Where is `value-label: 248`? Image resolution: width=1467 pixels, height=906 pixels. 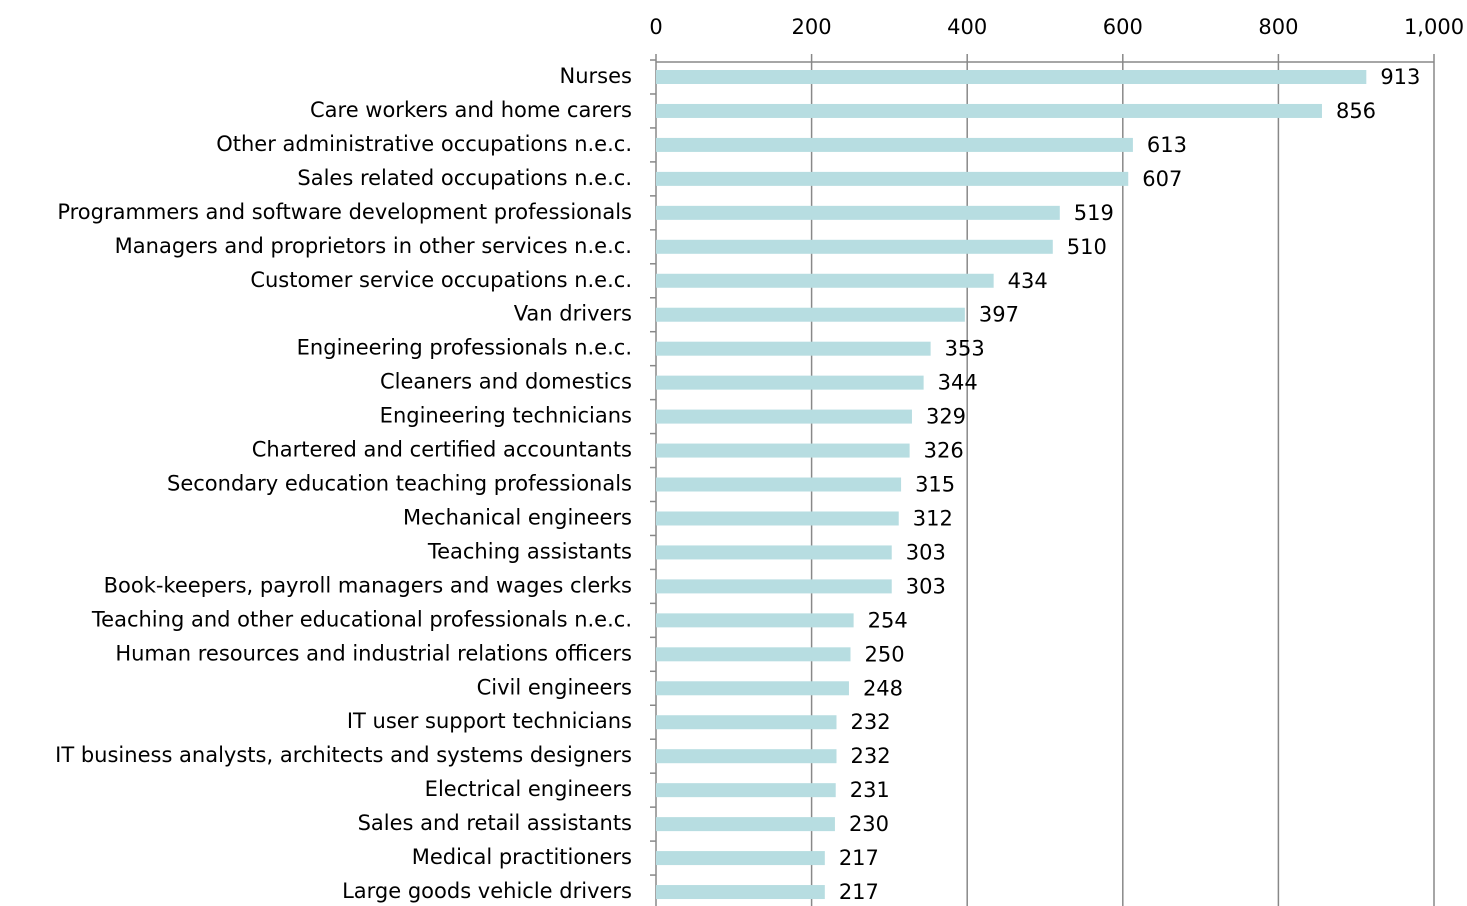
value-label: 248 is located at coordinates (883, 688).